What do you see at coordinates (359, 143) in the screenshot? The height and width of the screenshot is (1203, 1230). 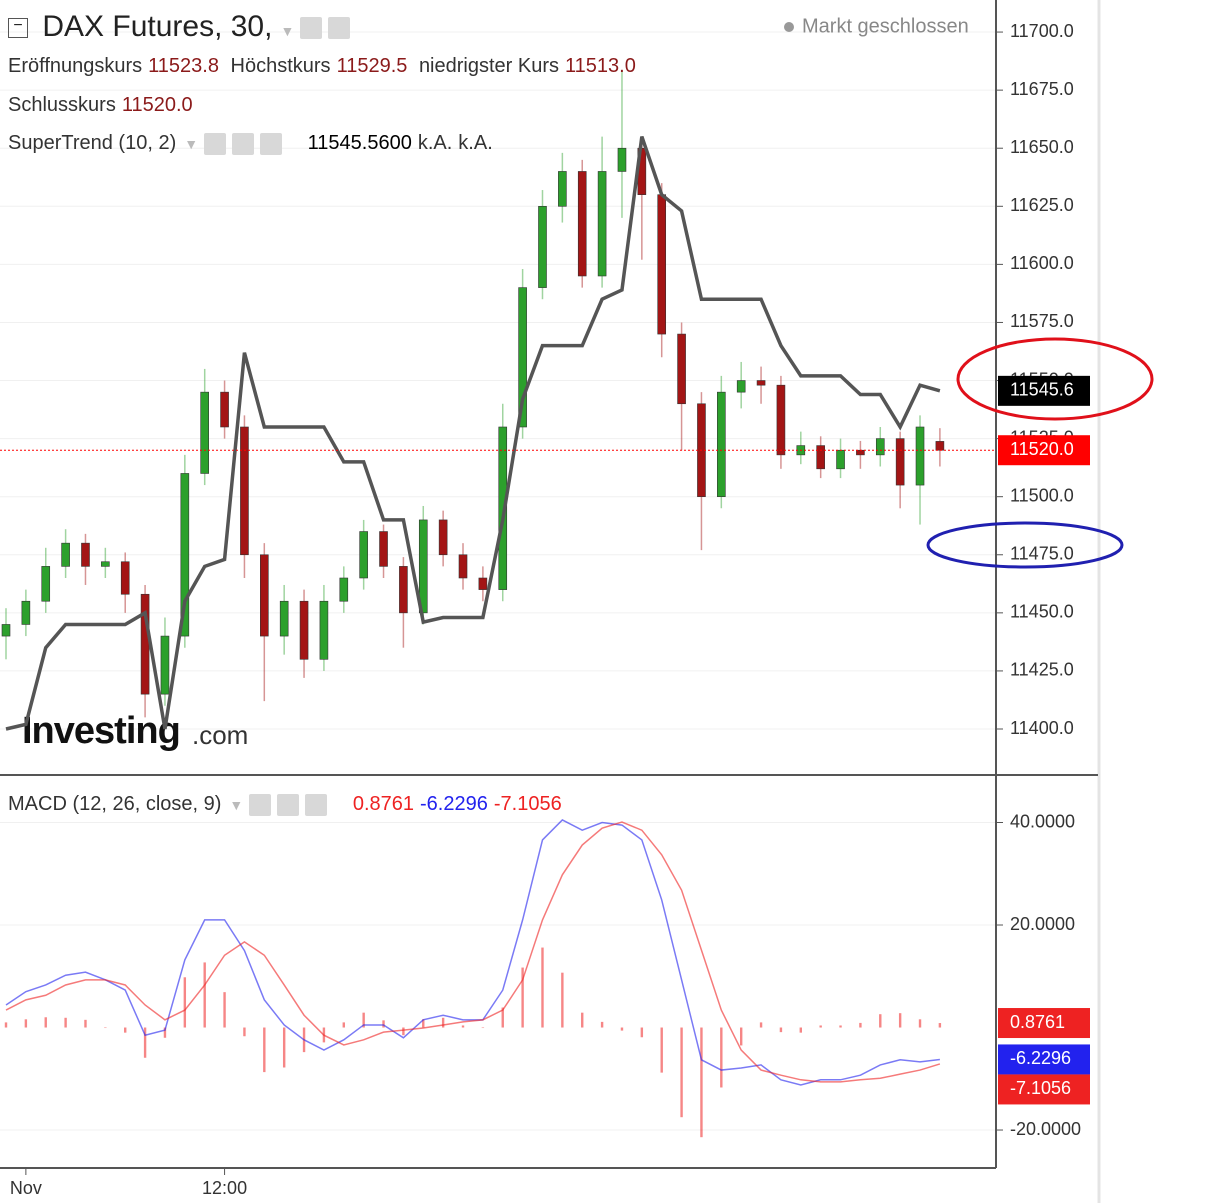 I see `indicator-value: 11545.5600` at bounding box center [359, 143].